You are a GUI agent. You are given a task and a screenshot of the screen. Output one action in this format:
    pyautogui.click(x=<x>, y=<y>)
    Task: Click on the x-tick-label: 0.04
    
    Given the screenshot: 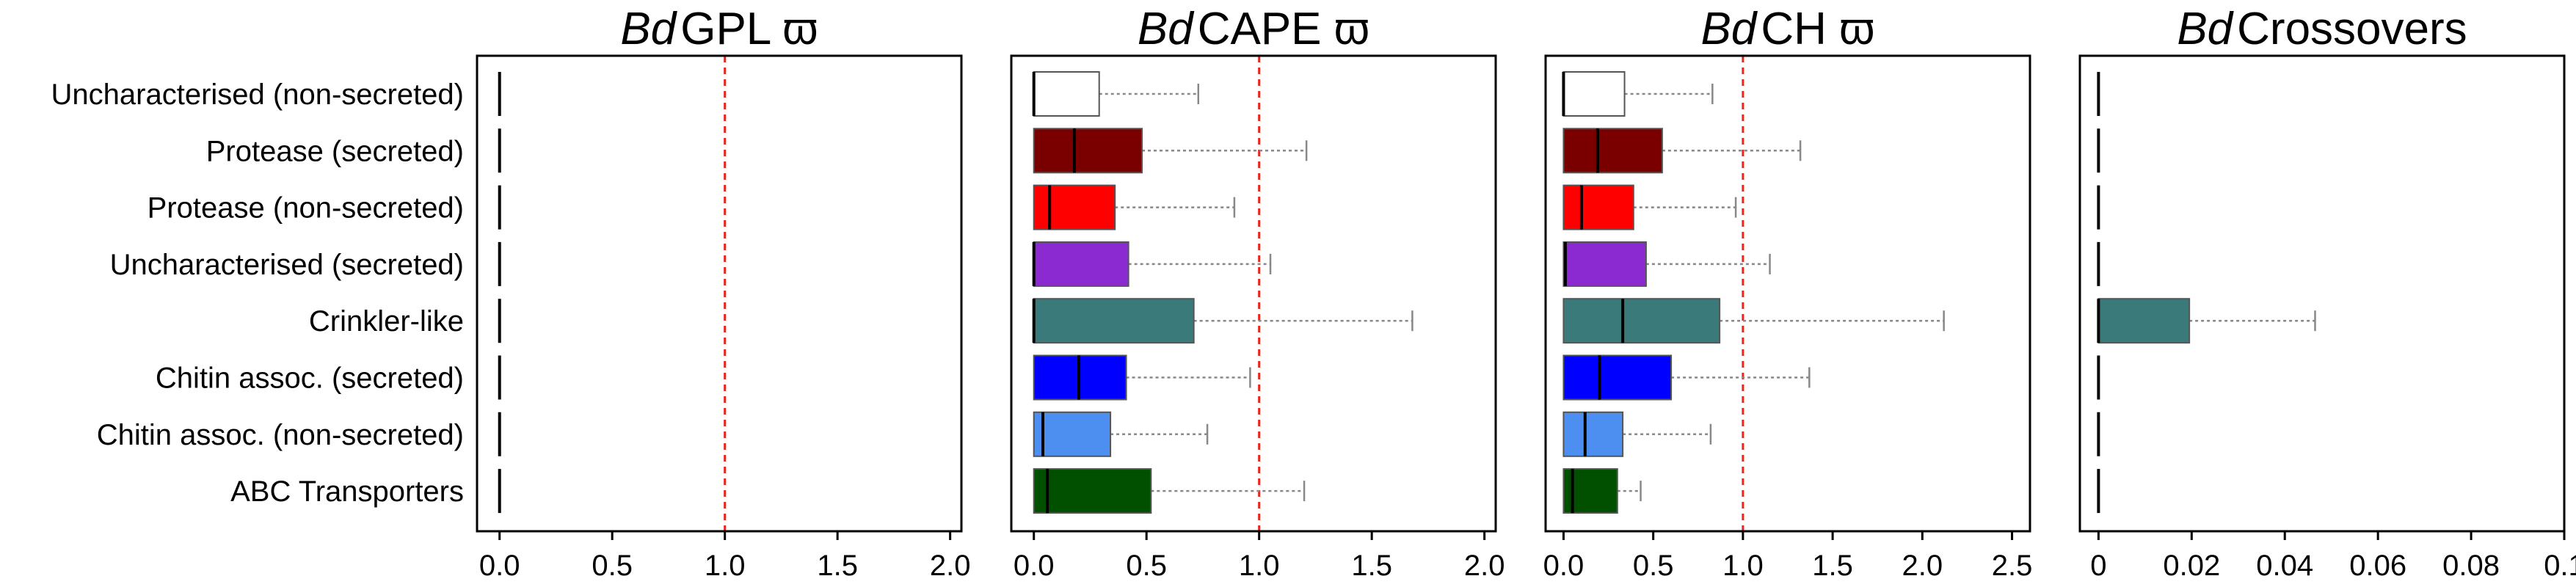 What is the action you would take?
    pyautogui.click(x=2284, y=566)
    